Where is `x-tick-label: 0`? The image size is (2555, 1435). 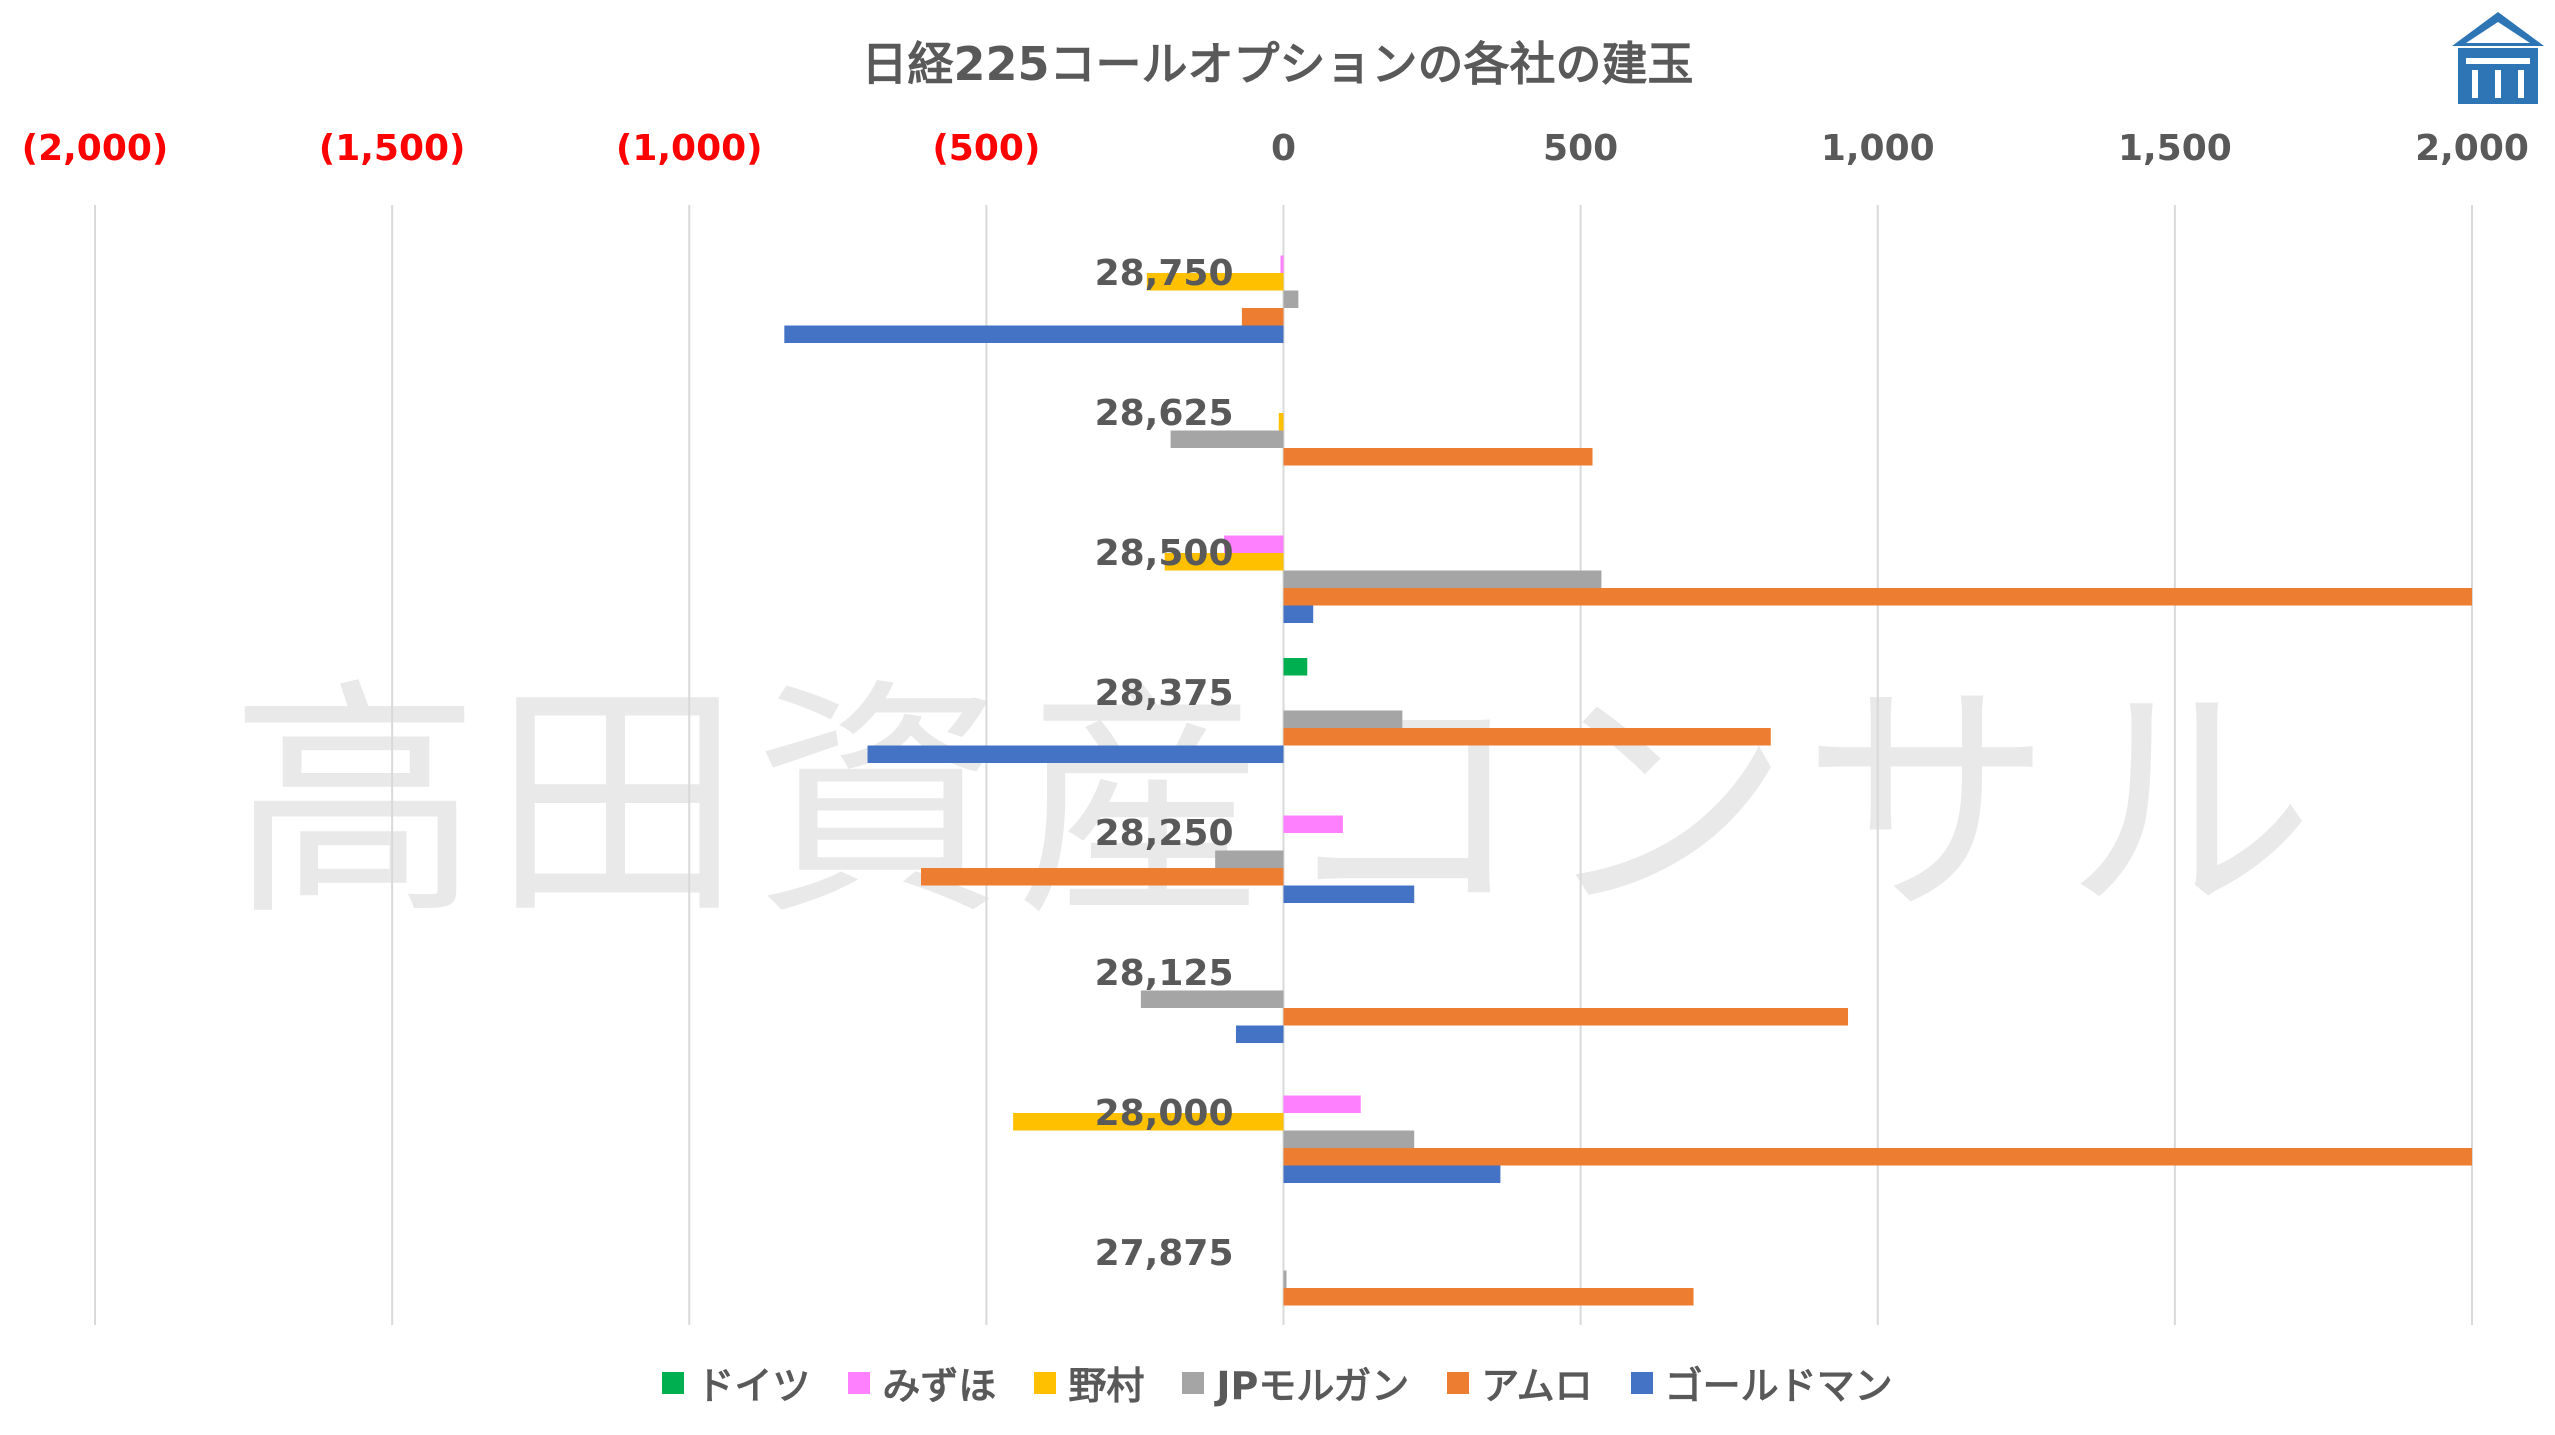
x-tick-label: 0 is located at coordinates (1283, 148).